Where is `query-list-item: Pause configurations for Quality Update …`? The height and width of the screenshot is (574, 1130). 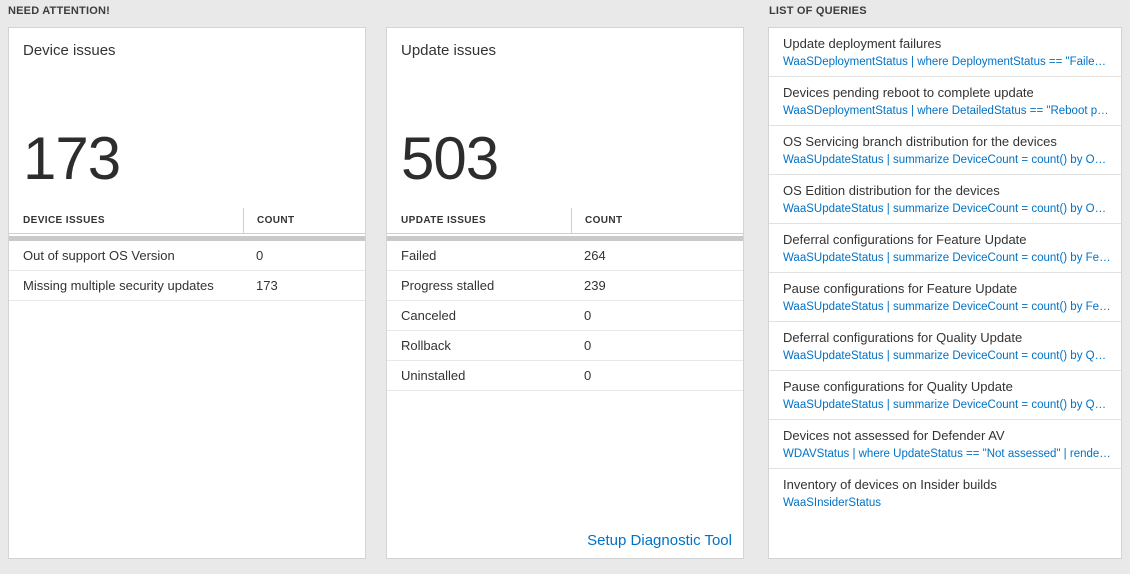 query-list-item: Pause configurations for Quality Update … is located at coordinates (945, 395).